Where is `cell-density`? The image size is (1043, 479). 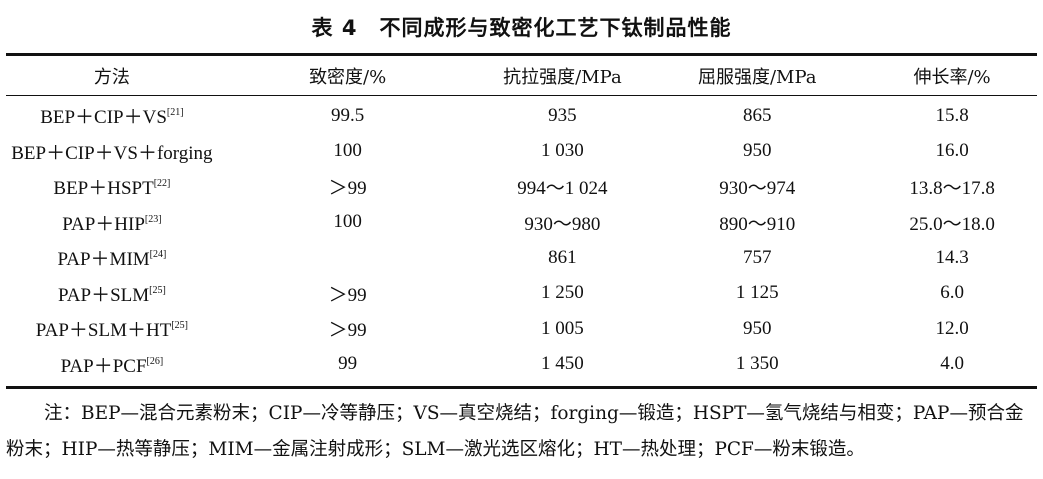
cell-density is located at coordinates (348, 258).